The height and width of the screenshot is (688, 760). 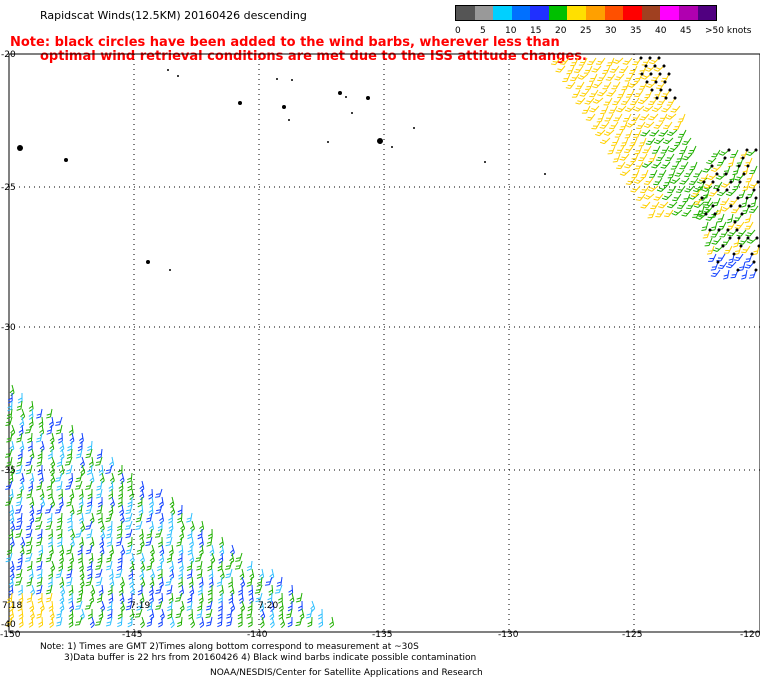 What do you see at coordinates (458, 31) in the screenshot?
I see `legend-tick-label: 0` at bounding box center [458, 31].